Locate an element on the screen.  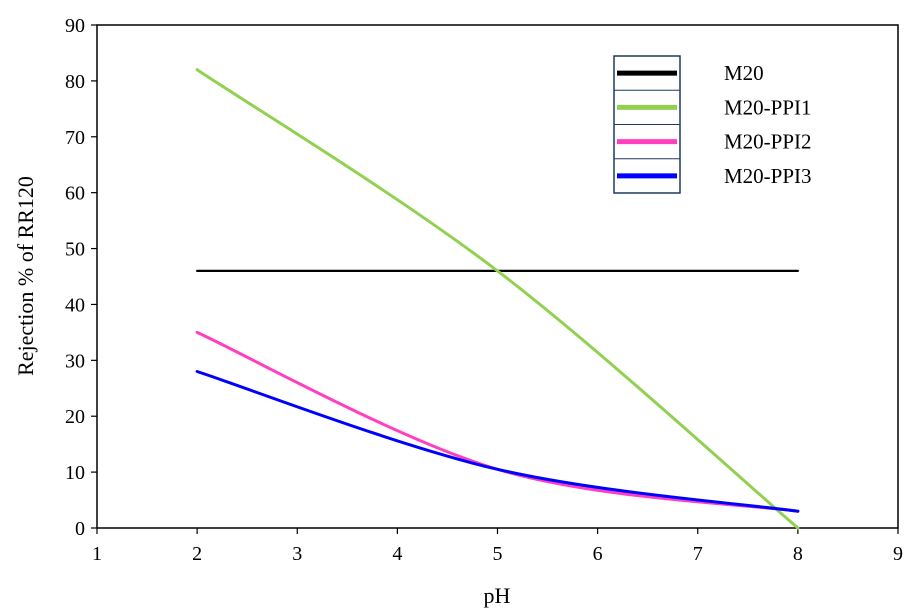
y-tick-label: 60 is located at coordinates (75, 194).